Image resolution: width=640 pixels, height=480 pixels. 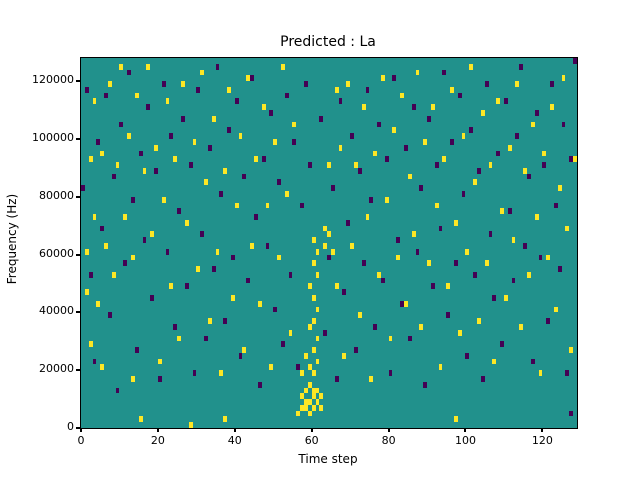 What do you see at coordinates (56, 369) in the screenshot?
I see `y-tick-label: 20000` at bounding box center [56, 369].